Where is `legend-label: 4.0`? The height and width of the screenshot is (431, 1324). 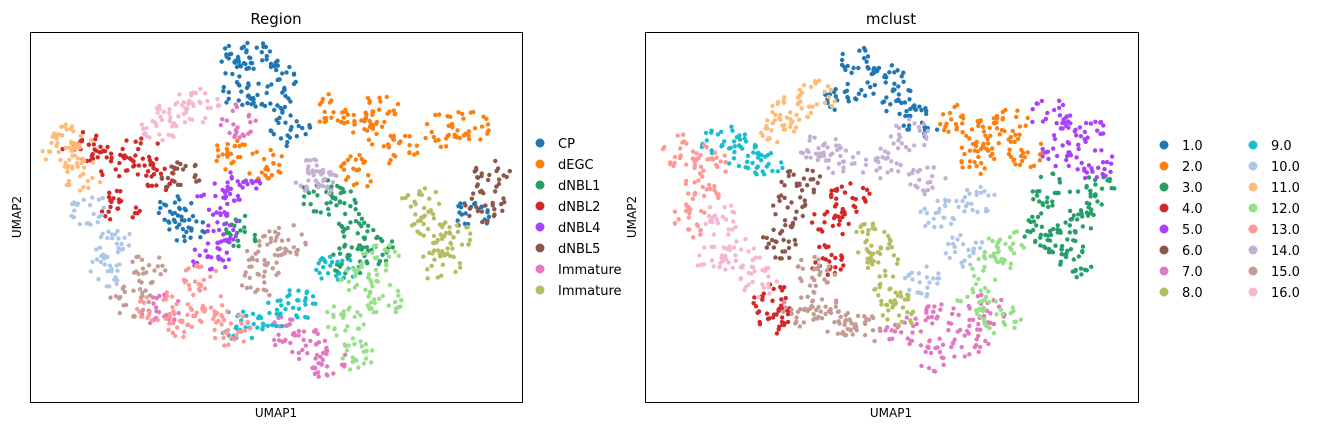
legend-label: 4.0 is located at coordinates (1192, 209).